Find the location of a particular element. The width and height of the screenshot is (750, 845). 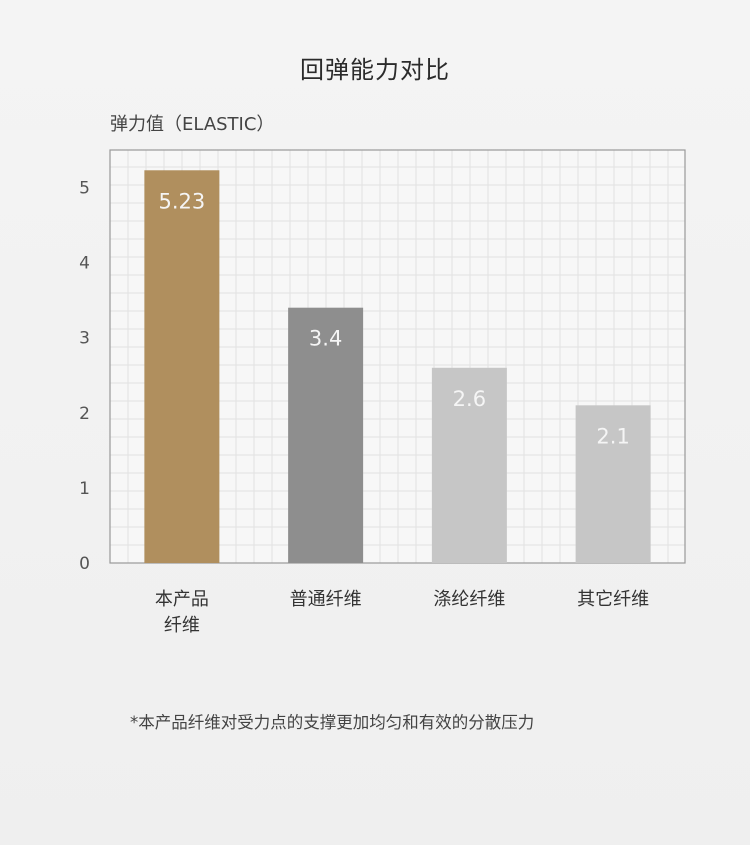

data-label: 2.6 is located at coordinates (469, 399).